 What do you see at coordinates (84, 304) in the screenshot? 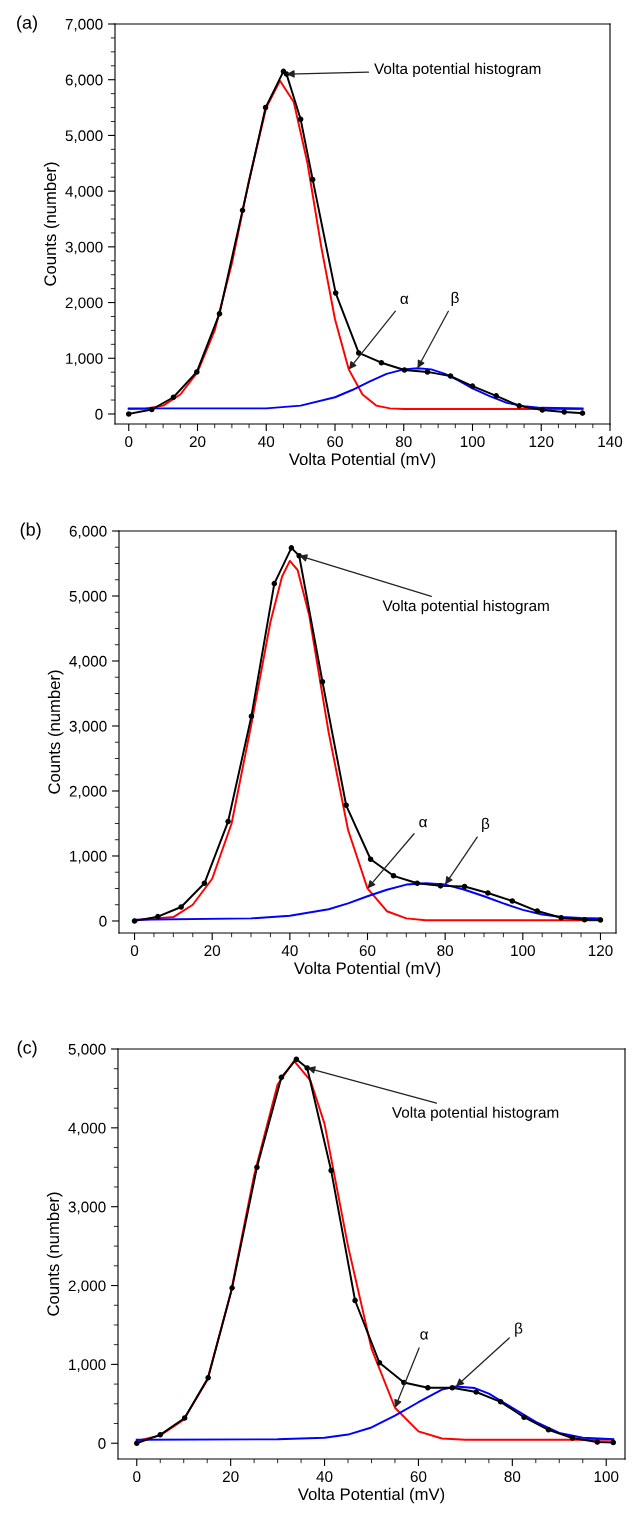
I see `y-tick-label: 2,000` at bounding box center [84, 304].